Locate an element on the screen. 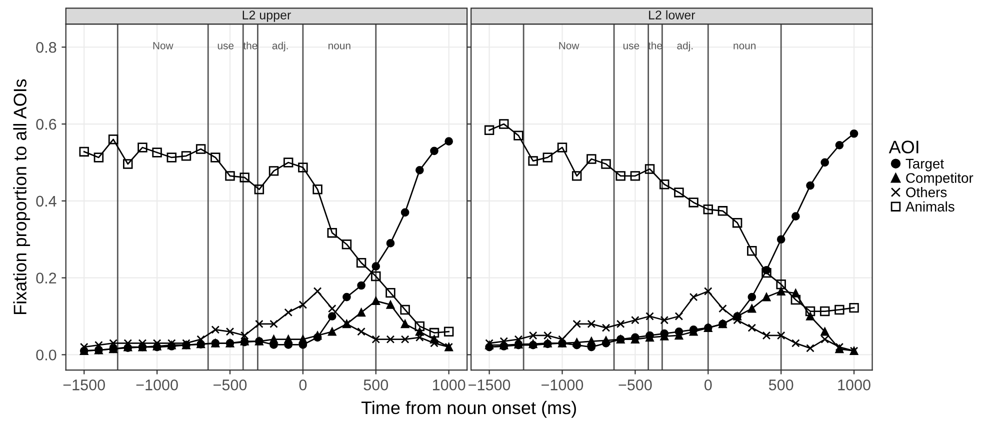 Image resolution: width=998 pixels, height=422 pixels. legend-label: Others is located at coordinates (926, 192).